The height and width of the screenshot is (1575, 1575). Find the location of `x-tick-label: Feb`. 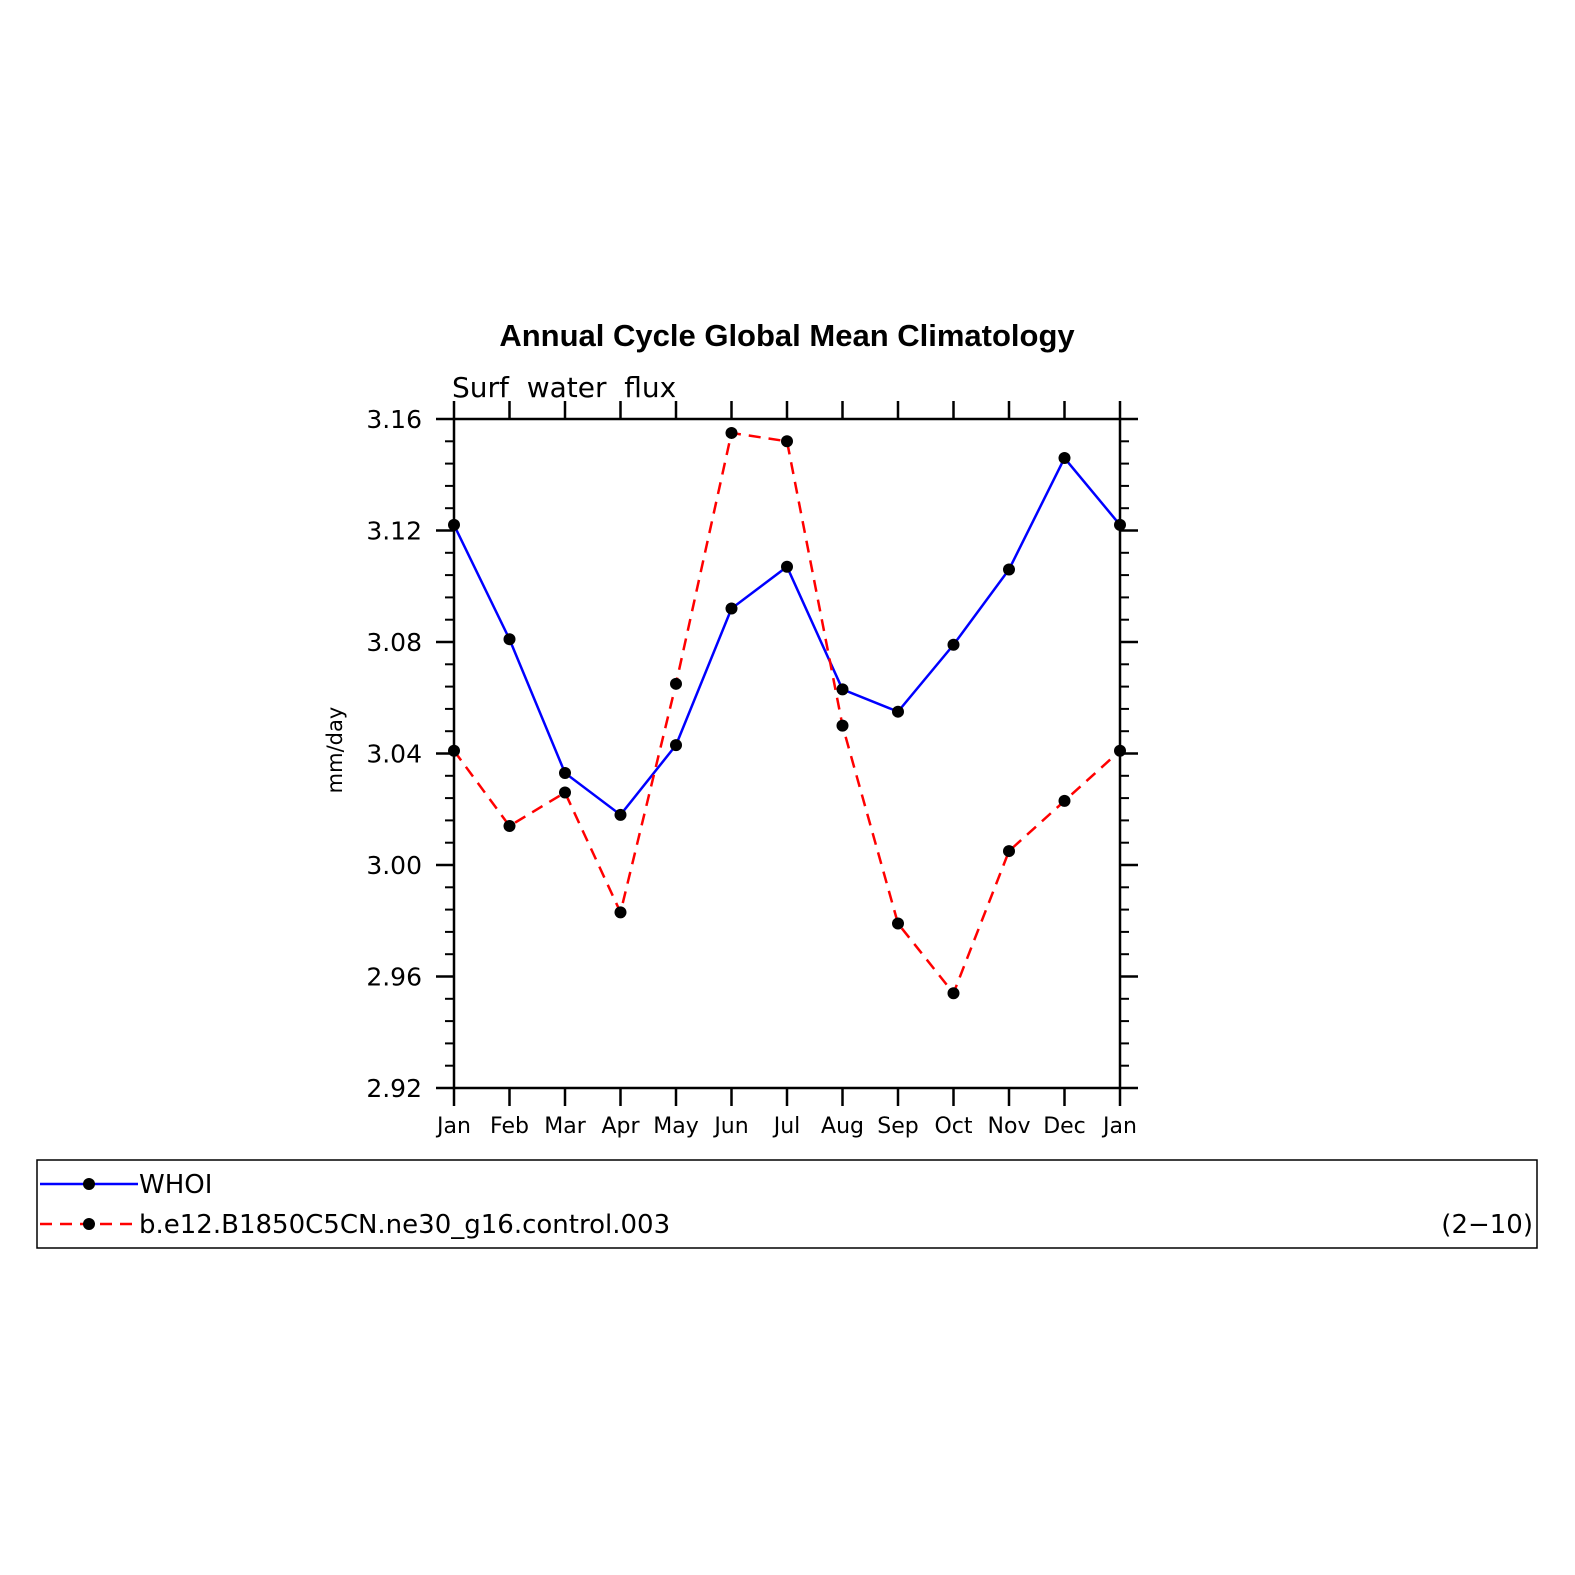

x-tick-label: Feb is located at coordinates (509, 1126).